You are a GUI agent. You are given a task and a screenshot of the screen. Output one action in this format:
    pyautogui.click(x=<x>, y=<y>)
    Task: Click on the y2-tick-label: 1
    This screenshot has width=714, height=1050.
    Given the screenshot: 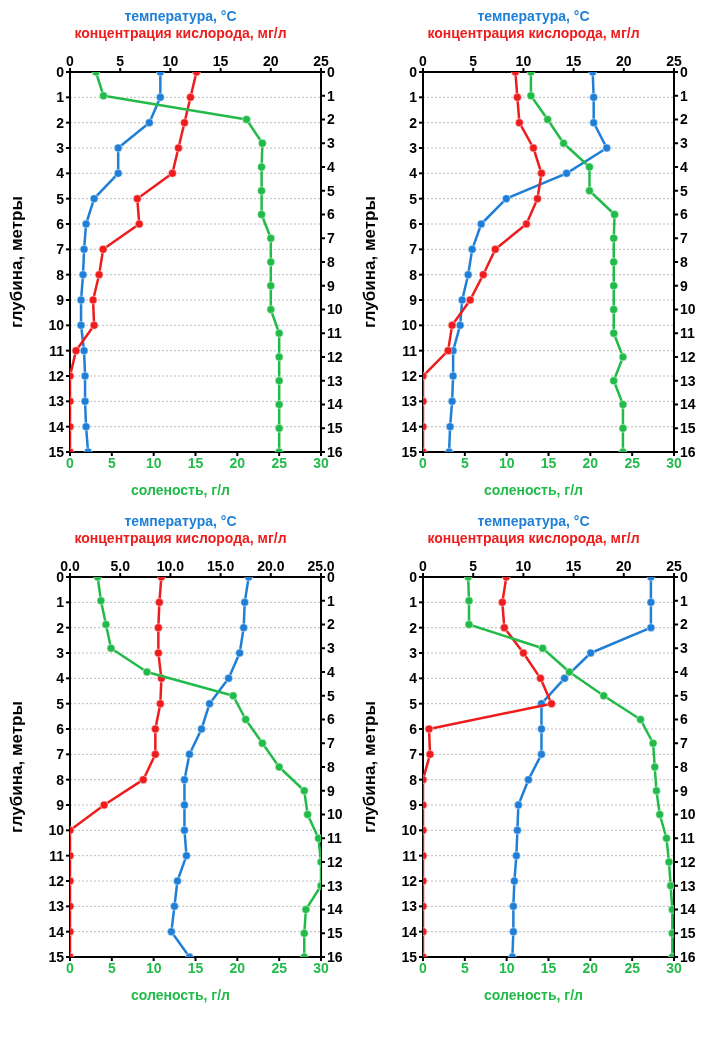 What is the action you would take?
    pyautogui.click(x=684, y=600)
    